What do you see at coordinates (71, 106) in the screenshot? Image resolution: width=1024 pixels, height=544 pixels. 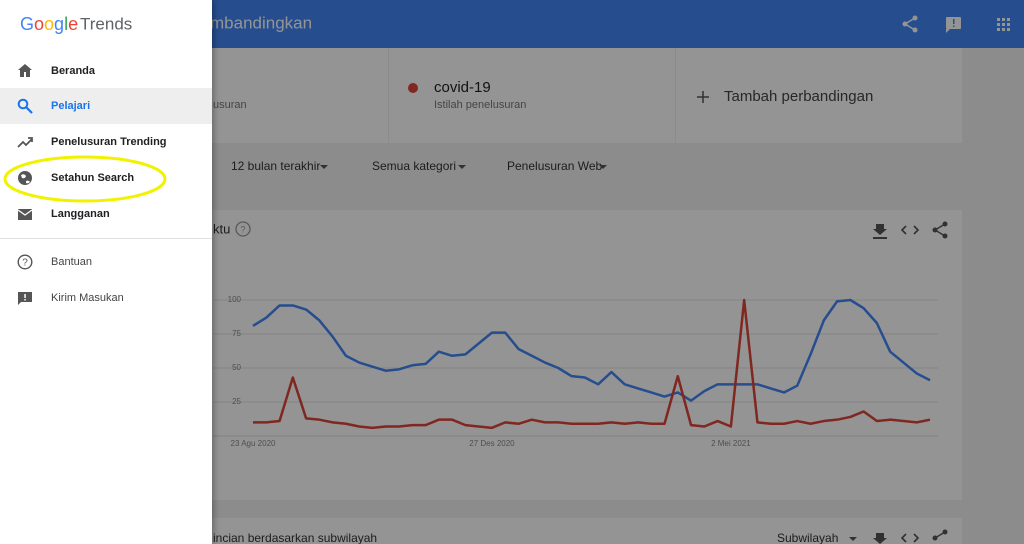 I see `nav-label: Pelajari` at bounding box center [71, 106].